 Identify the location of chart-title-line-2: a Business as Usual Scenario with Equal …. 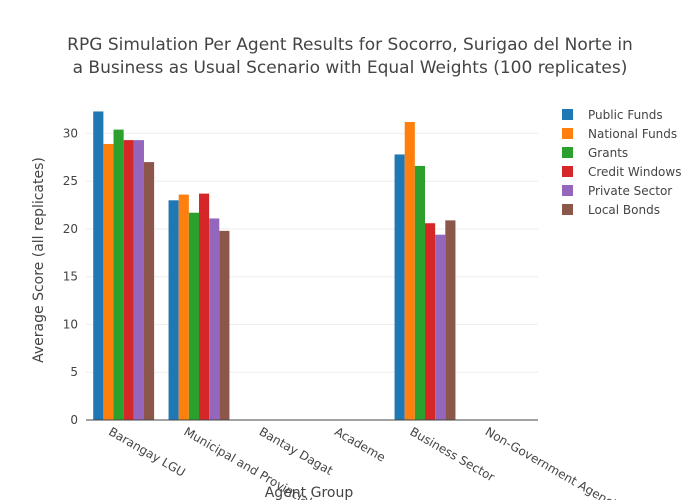
(350, 68).